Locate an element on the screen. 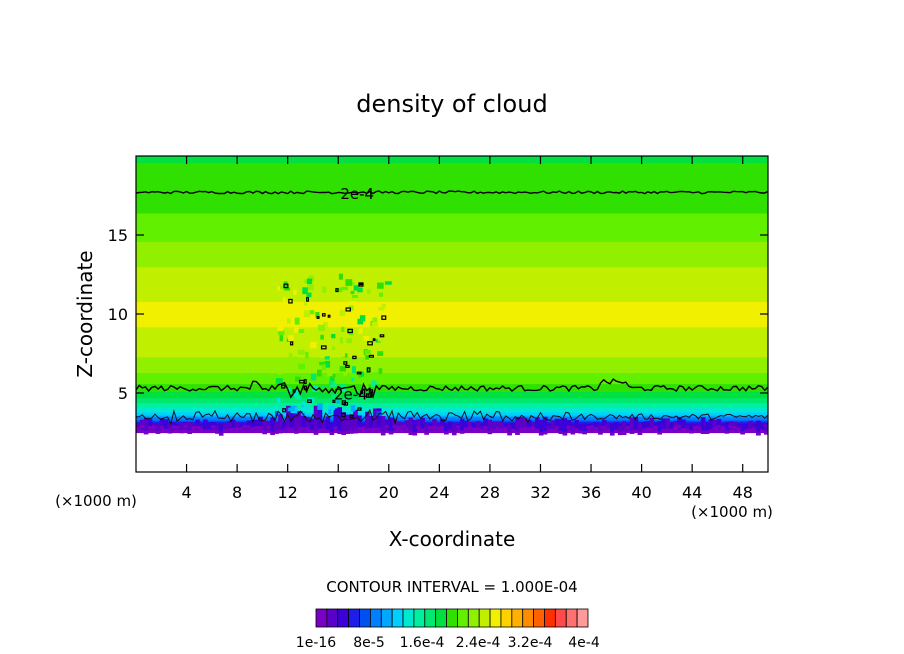  colorbar is located at coordinates (452, 618).